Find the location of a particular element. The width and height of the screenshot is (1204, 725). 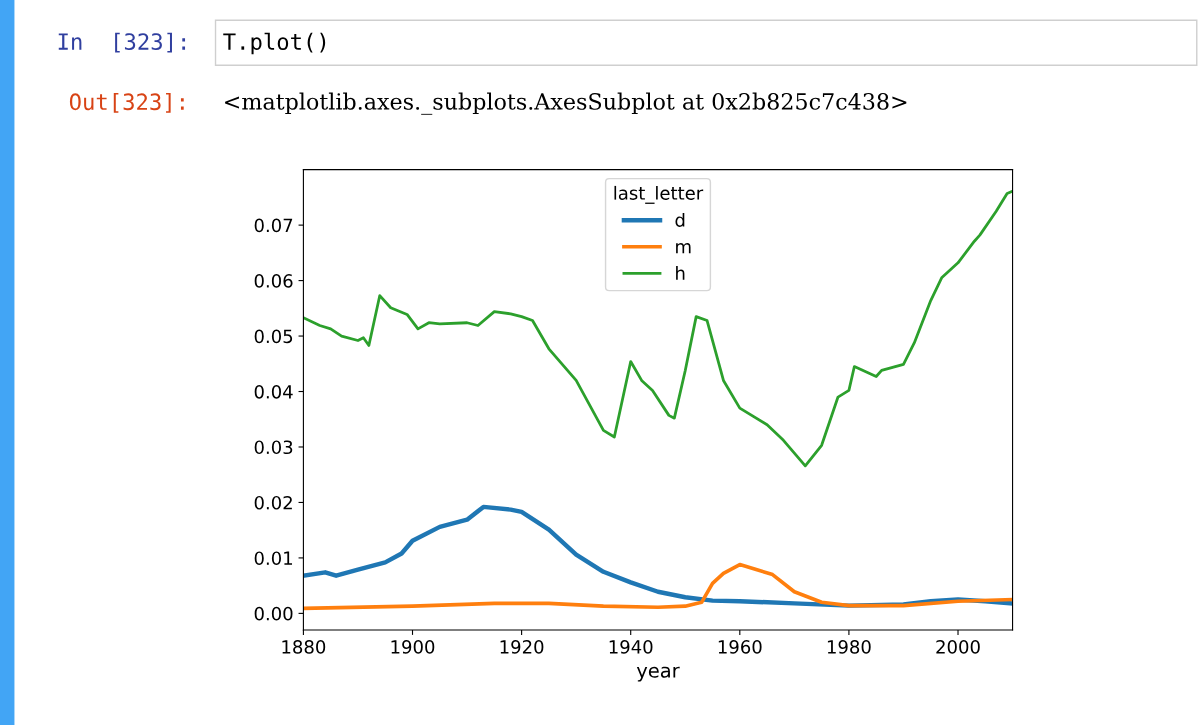

y-tick-label: 0.04 is located at coordinates (273, 391).